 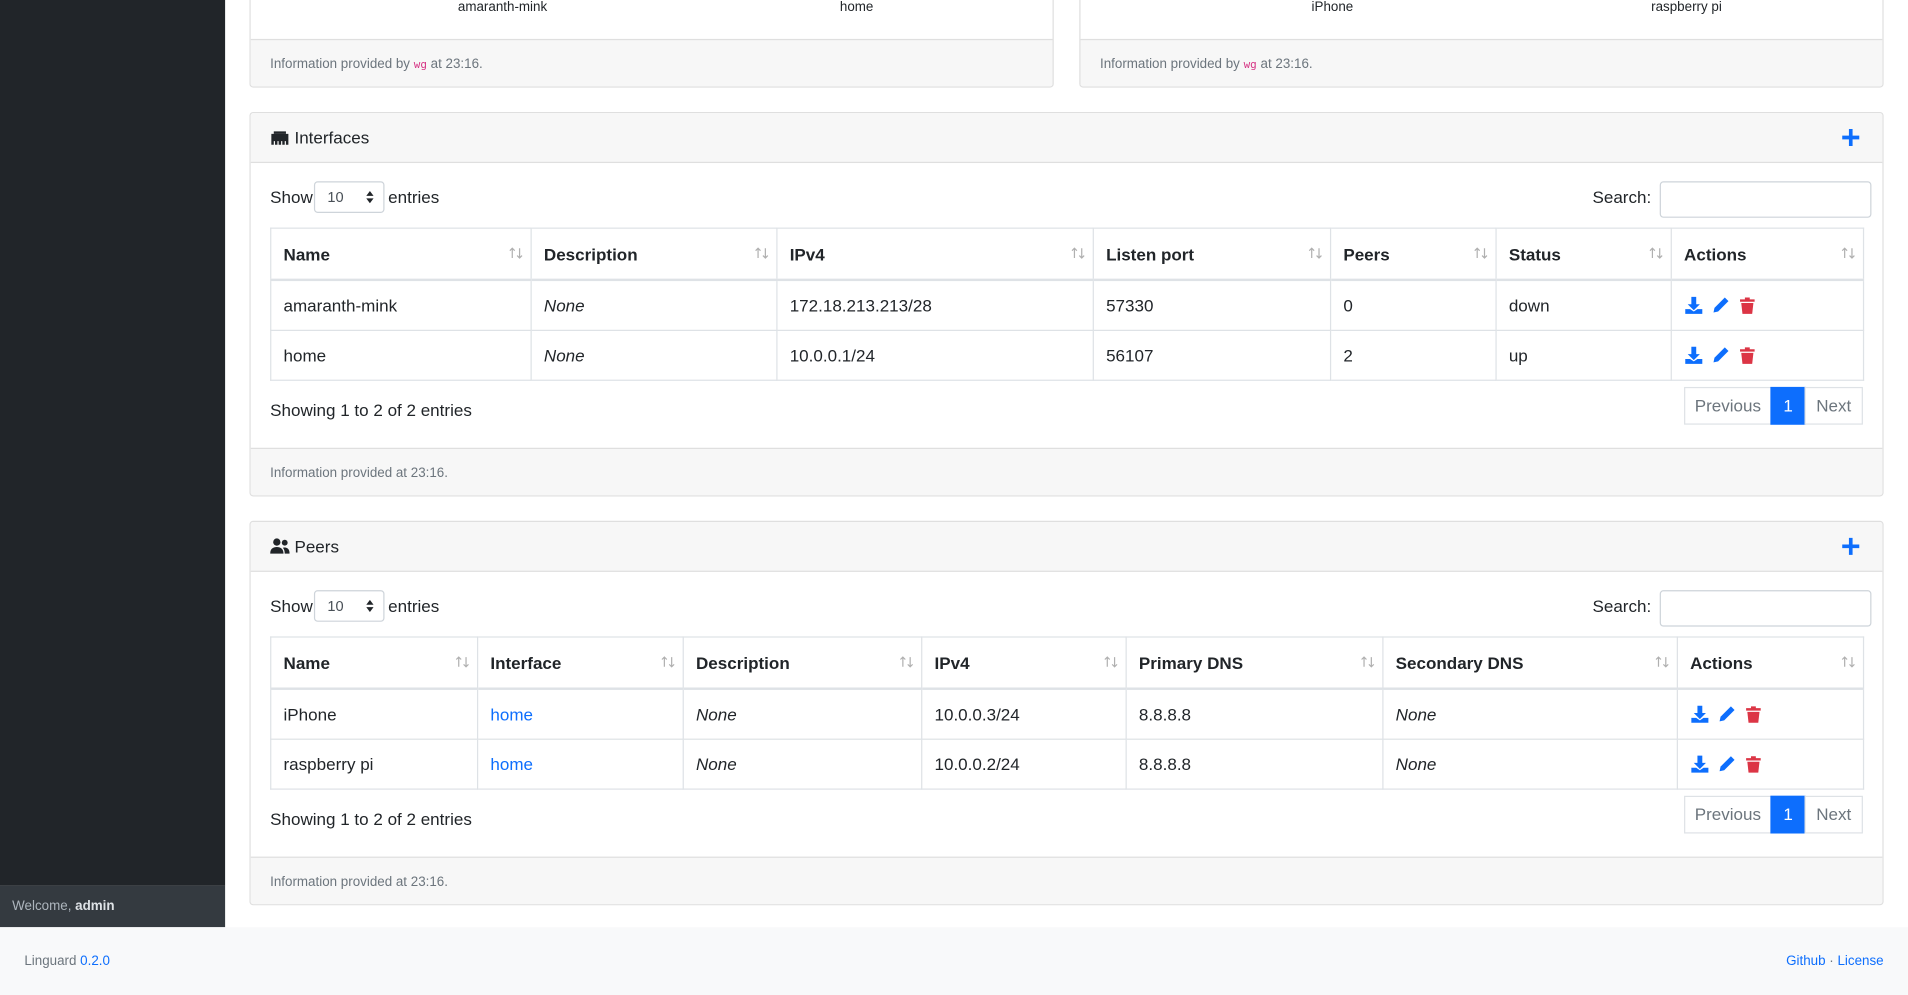 I want to click on summary-item: home, so click(x=856, y=7).